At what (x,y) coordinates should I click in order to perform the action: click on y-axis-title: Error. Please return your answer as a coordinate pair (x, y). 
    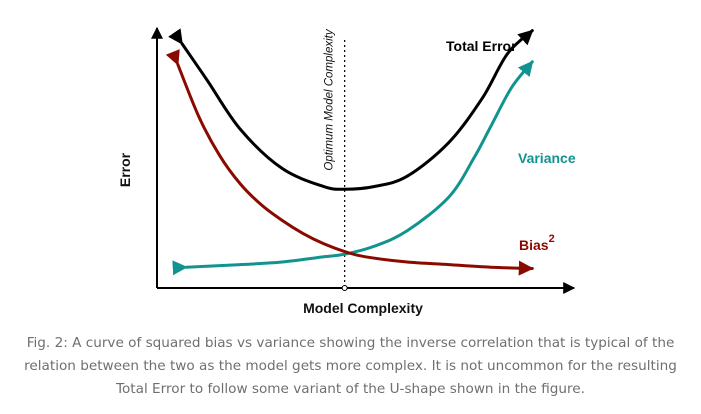
    Looking at the image, I should click on (125, 169).